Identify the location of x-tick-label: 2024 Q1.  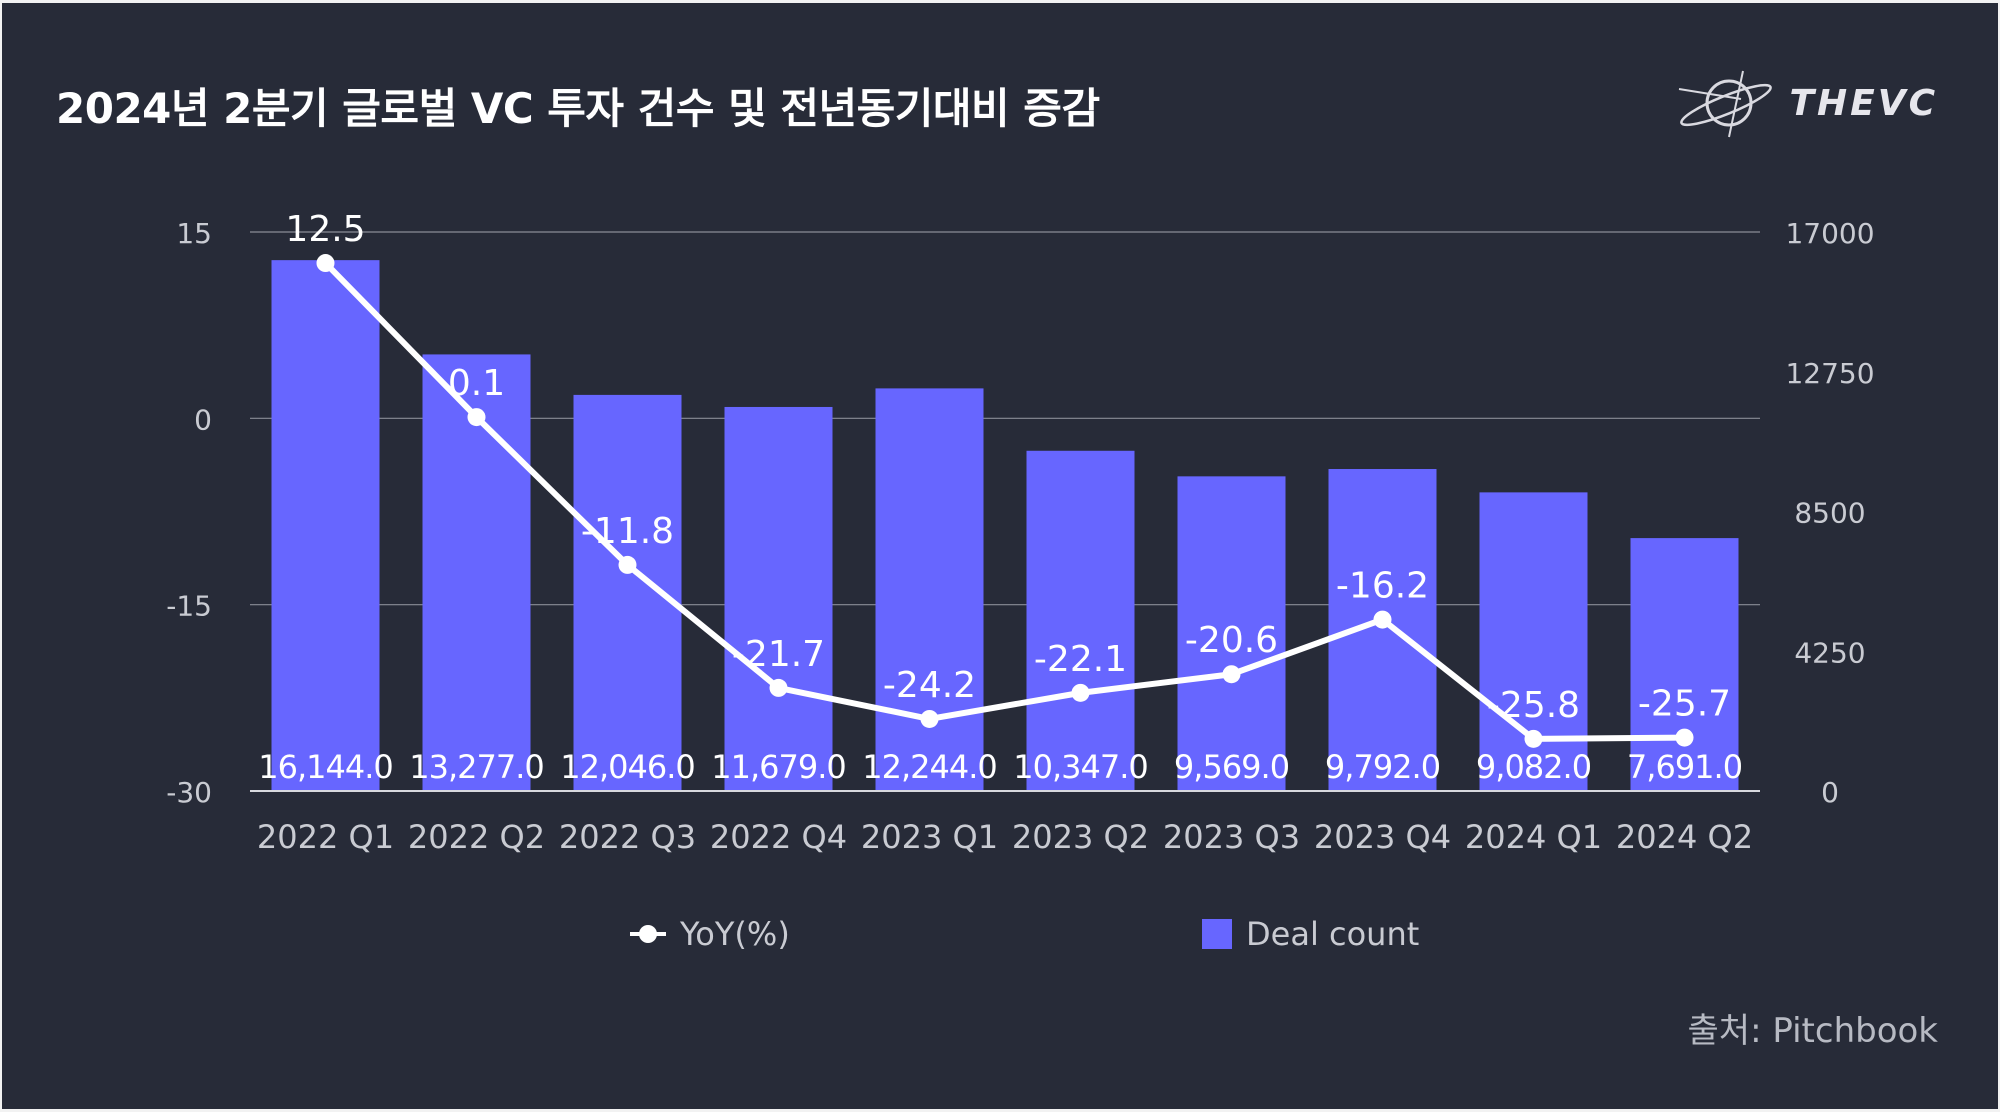
(1533, 837).